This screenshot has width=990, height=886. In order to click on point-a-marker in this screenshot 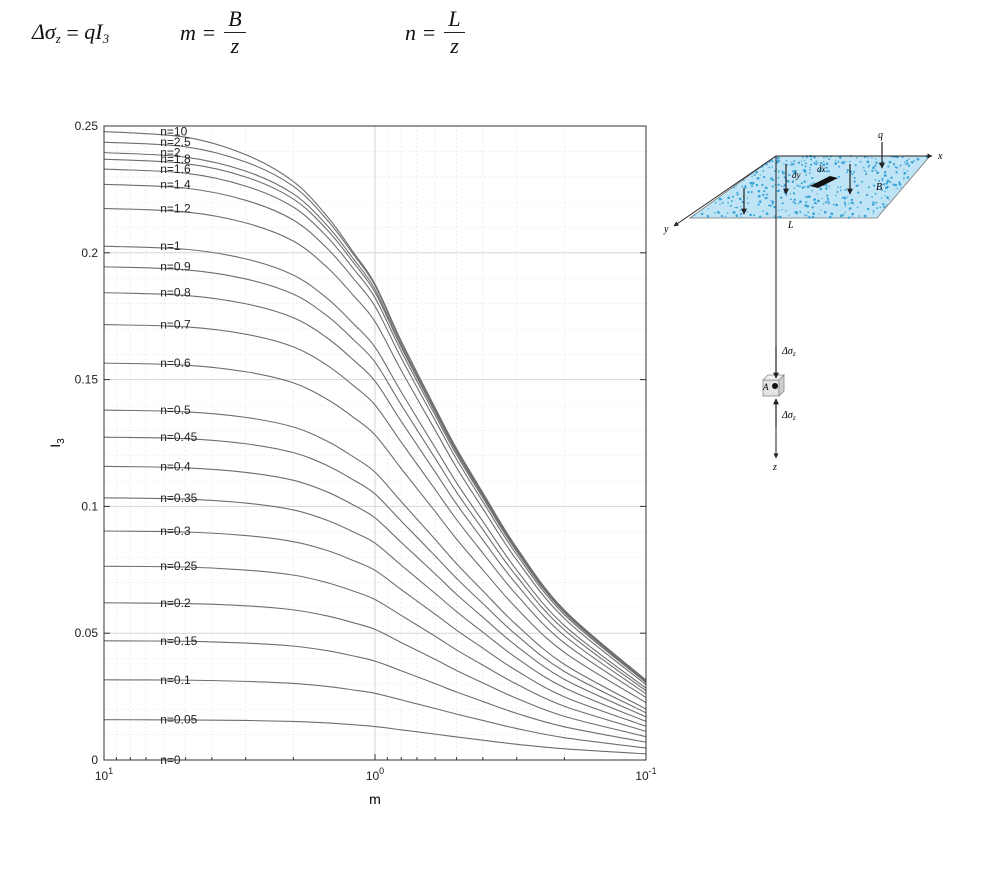, I will do `click(775, 386)`.